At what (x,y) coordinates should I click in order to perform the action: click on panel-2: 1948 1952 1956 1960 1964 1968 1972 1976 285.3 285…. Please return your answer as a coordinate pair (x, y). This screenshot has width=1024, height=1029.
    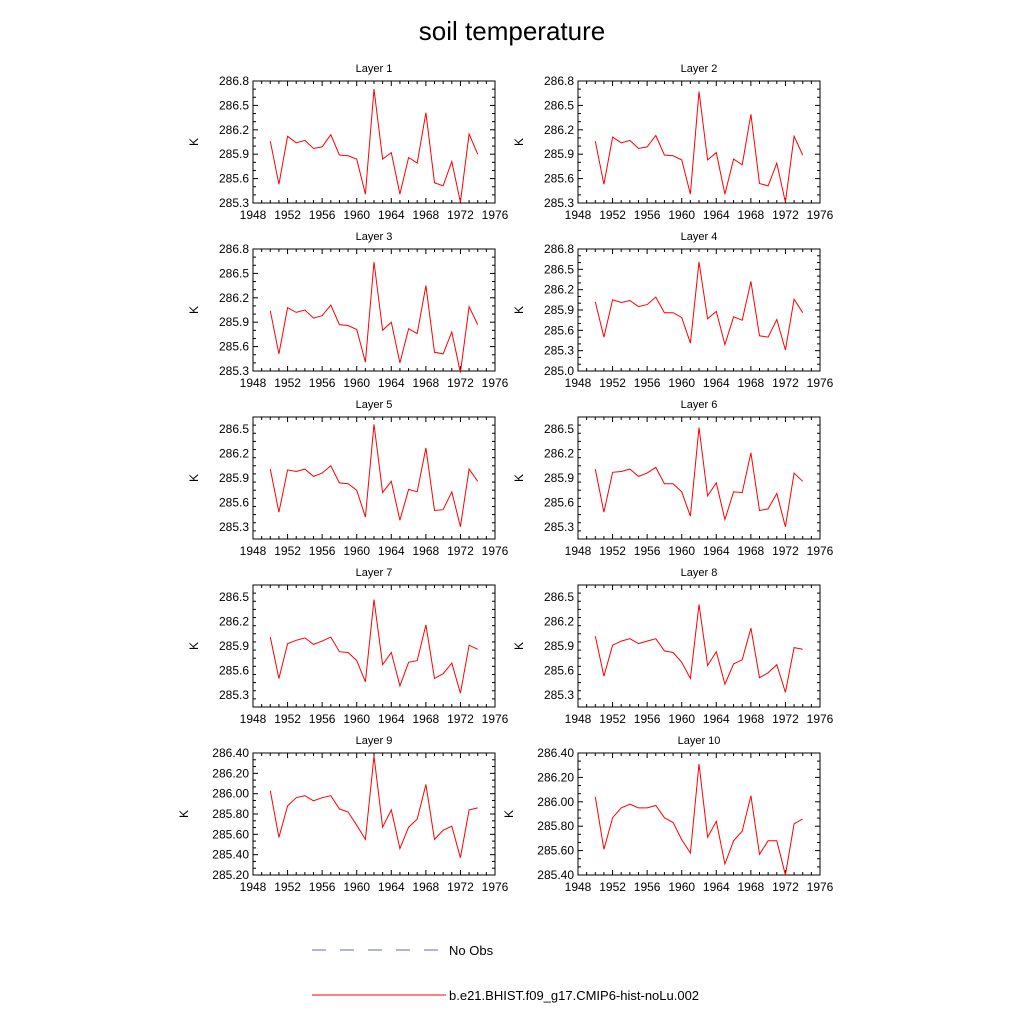
    Looking at the image, I should click on (673, 142).